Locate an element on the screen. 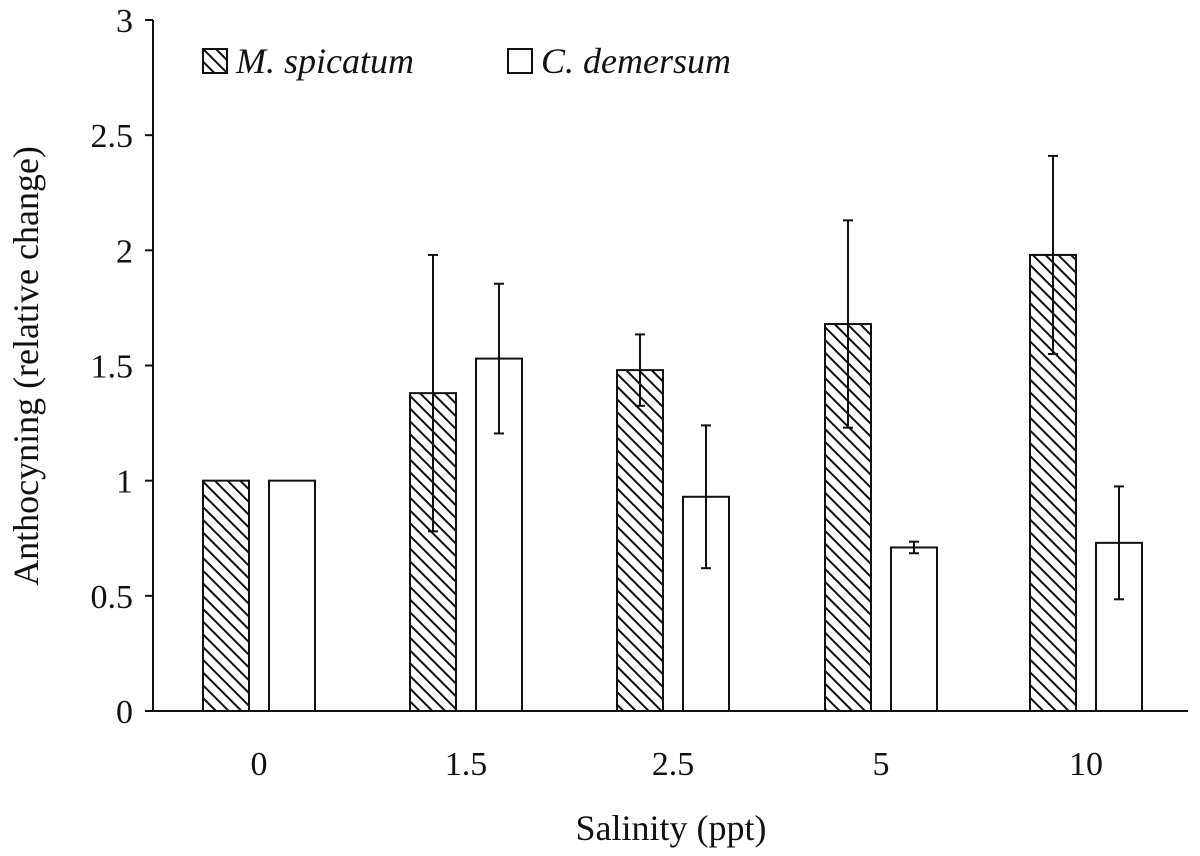 This screenshot has height=856, width=1200. y-axis-title: Anthocyning (relative change) is located at coordinates (26, 366).